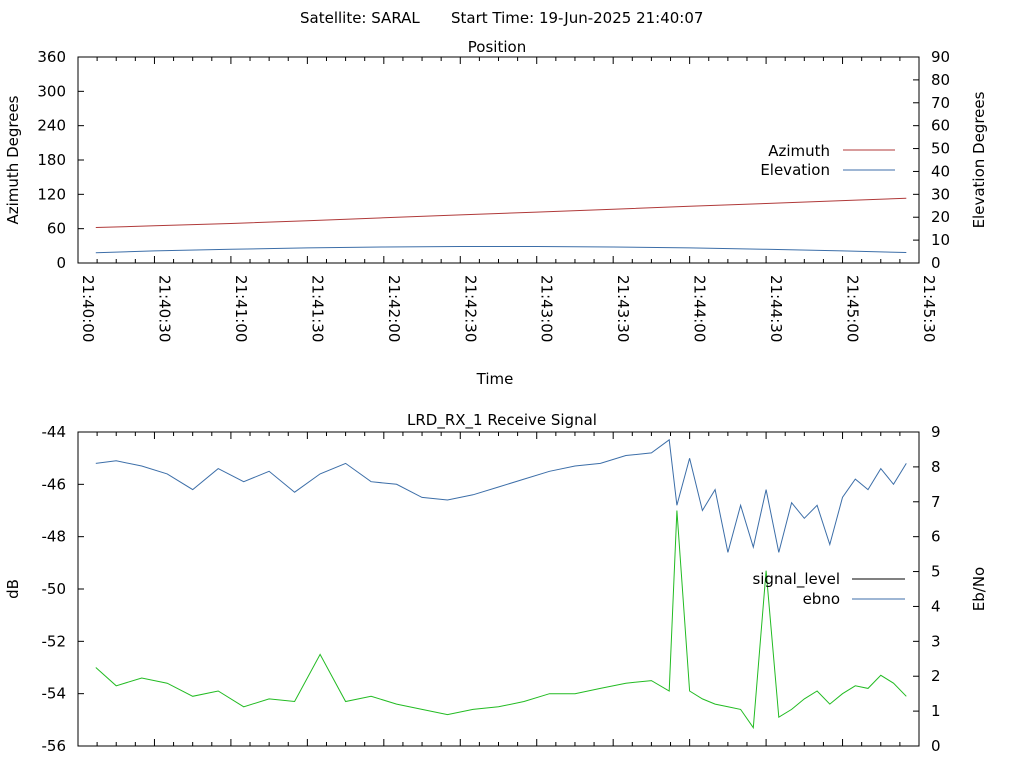 The width and height of the screenshot is (1024, 768). Describe the element at coordinates (51, 126) in the screenshot. I see `y-tick-label: 240` at that location.